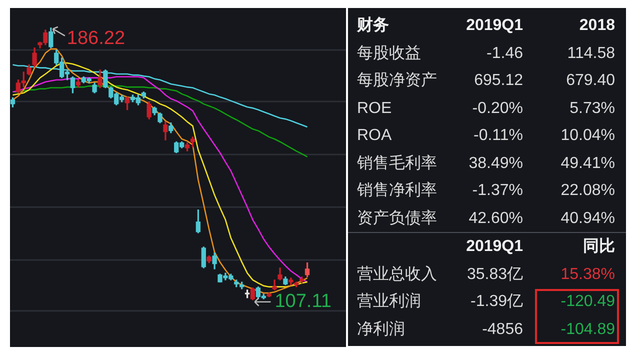  What do you see at coordinates (592, 108) in the screenshot?
I see `text: 5.73%` at bounding box center [592, 108].